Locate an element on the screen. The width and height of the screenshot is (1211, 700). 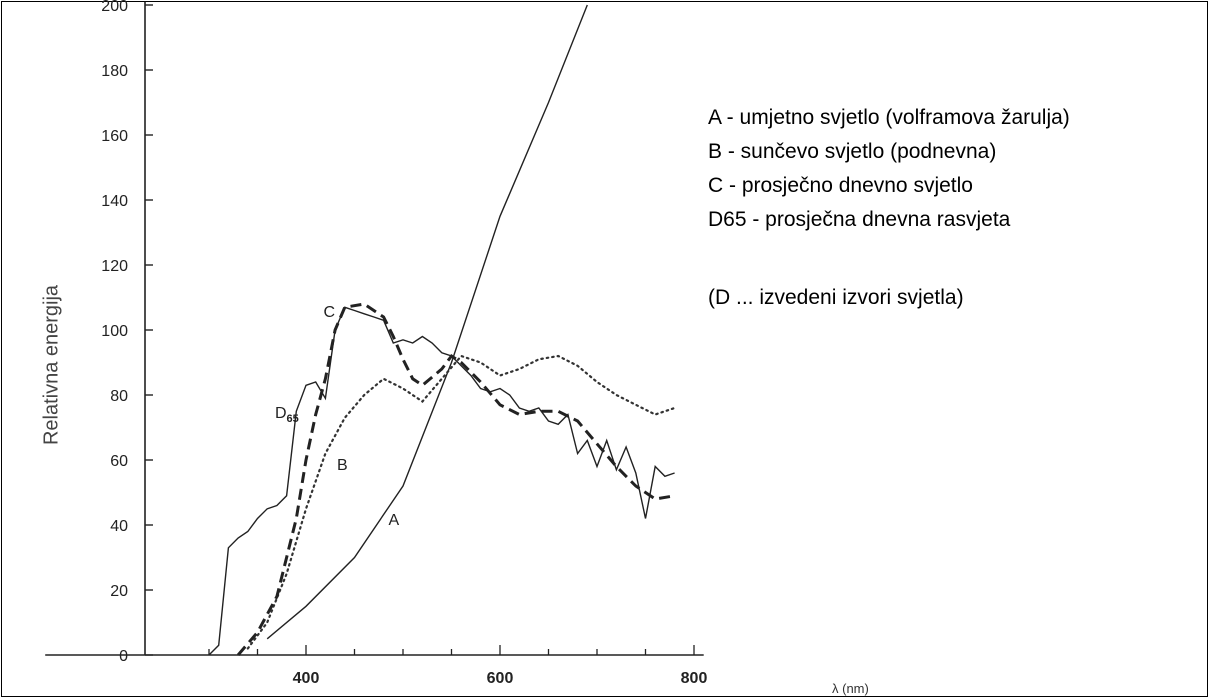
legend-line-d65: D65 - prosječna dnevna rasvjeta is located at coordinates (859, 219).